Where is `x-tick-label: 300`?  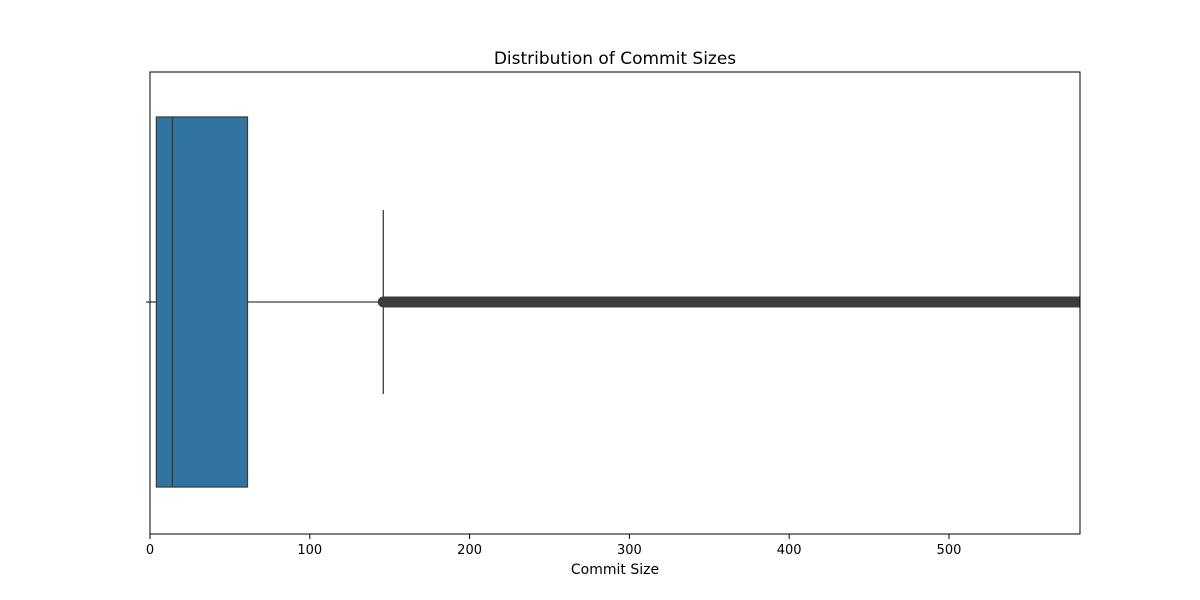 x-tick-label: 300 is located at coordinates (629, 550).